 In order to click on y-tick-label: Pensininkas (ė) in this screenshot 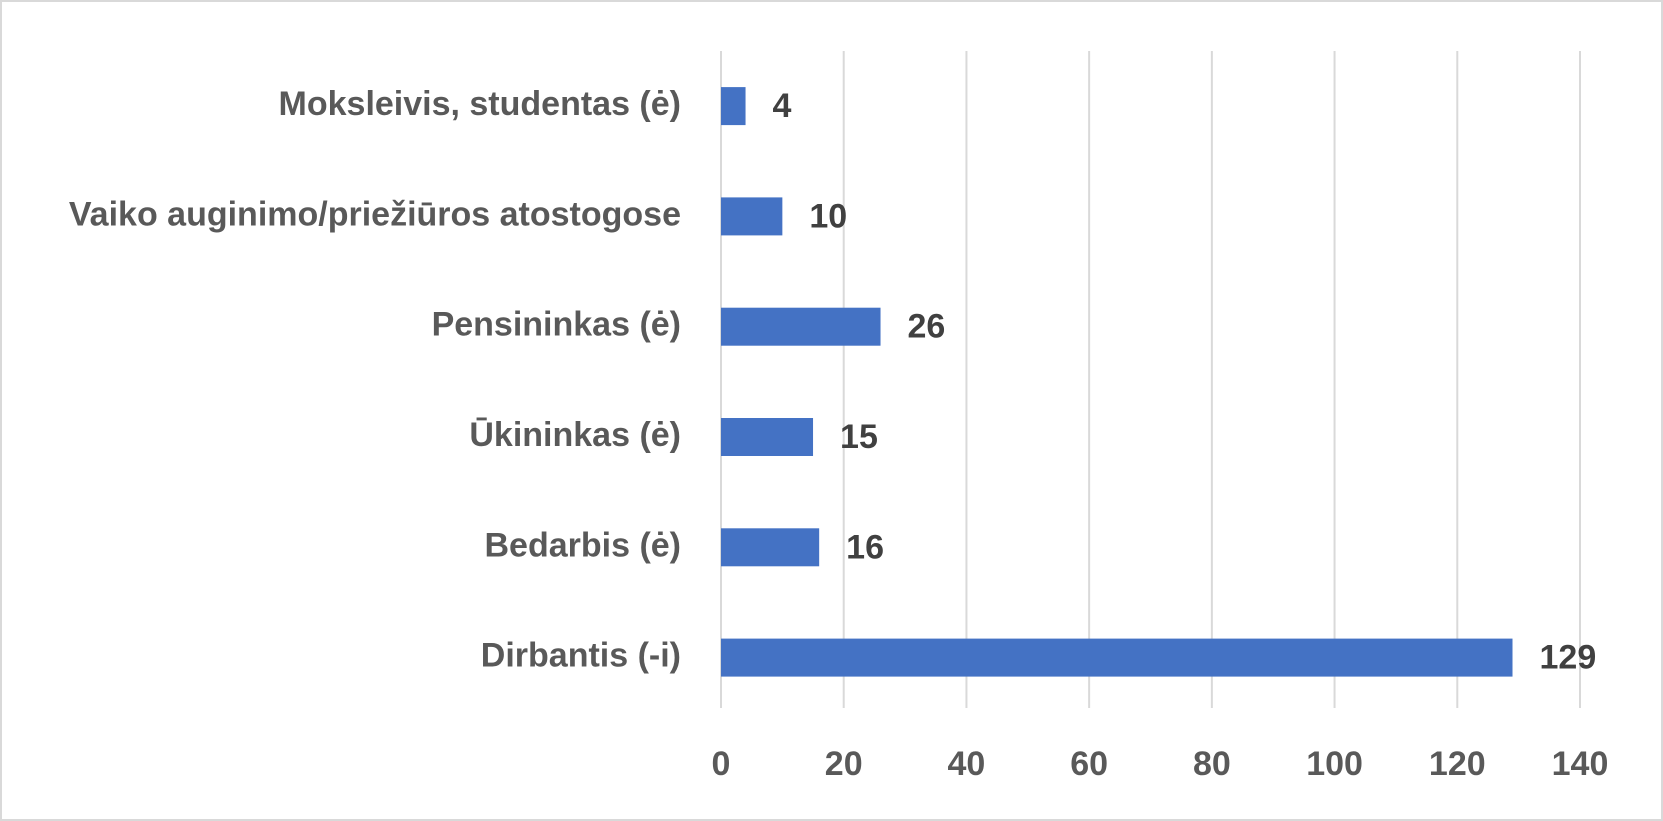, I will do `click(556, 325)`.